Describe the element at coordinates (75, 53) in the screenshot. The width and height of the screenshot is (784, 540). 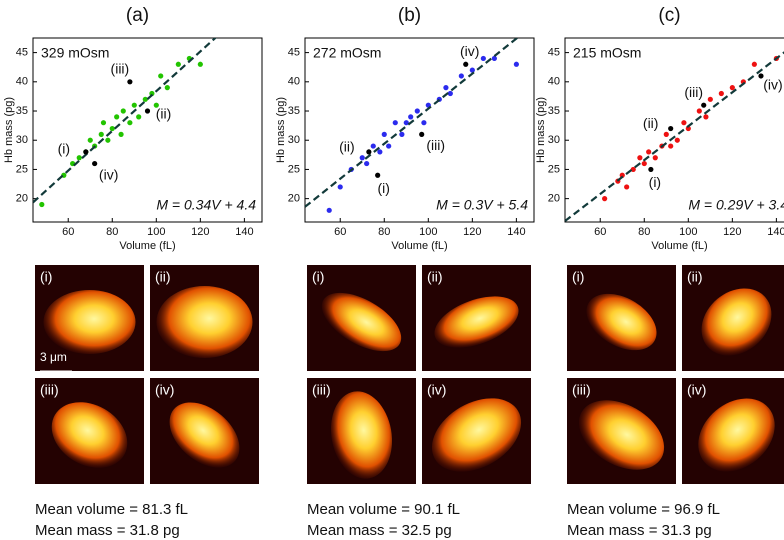
I see `osmolality-label: 329 mOsm` at that location.